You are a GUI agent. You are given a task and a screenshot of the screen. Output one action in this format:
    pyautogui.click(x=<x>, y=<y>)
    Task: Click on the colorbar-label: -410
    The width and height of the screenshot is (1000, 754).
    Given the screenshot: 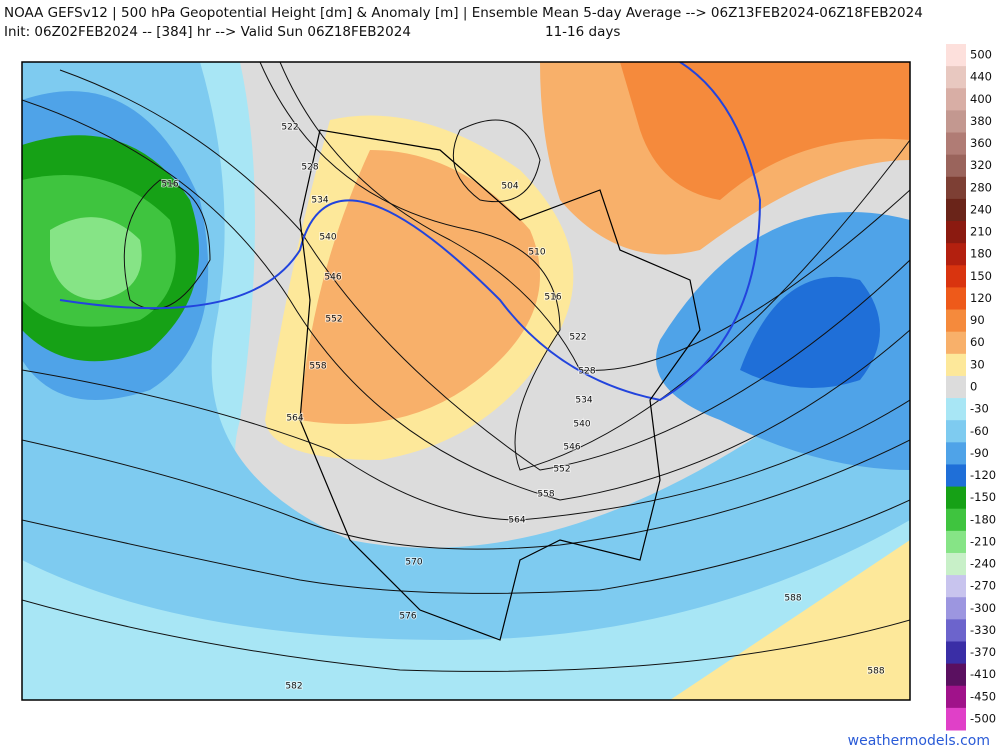 What is the action you would take?
    pyautogui.click(x=983, y=674)
    